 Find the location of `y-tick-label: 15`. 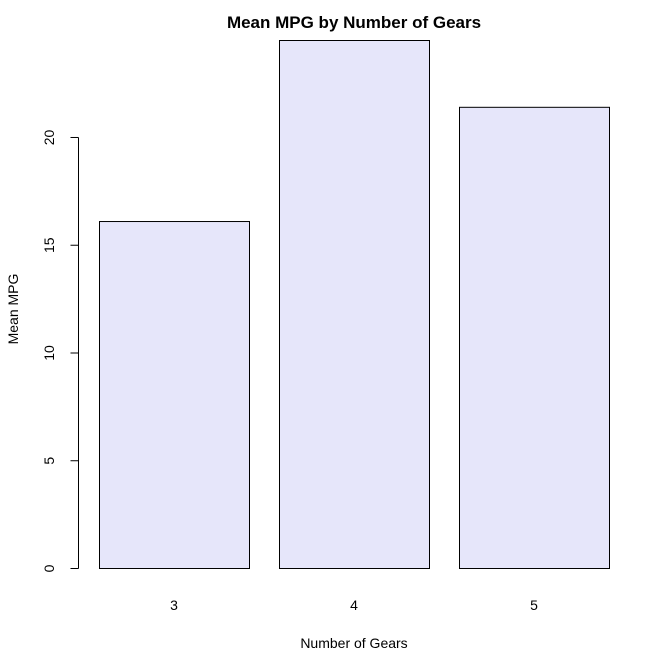

y-tick-label: 15 is located at coordinates (49, 245).